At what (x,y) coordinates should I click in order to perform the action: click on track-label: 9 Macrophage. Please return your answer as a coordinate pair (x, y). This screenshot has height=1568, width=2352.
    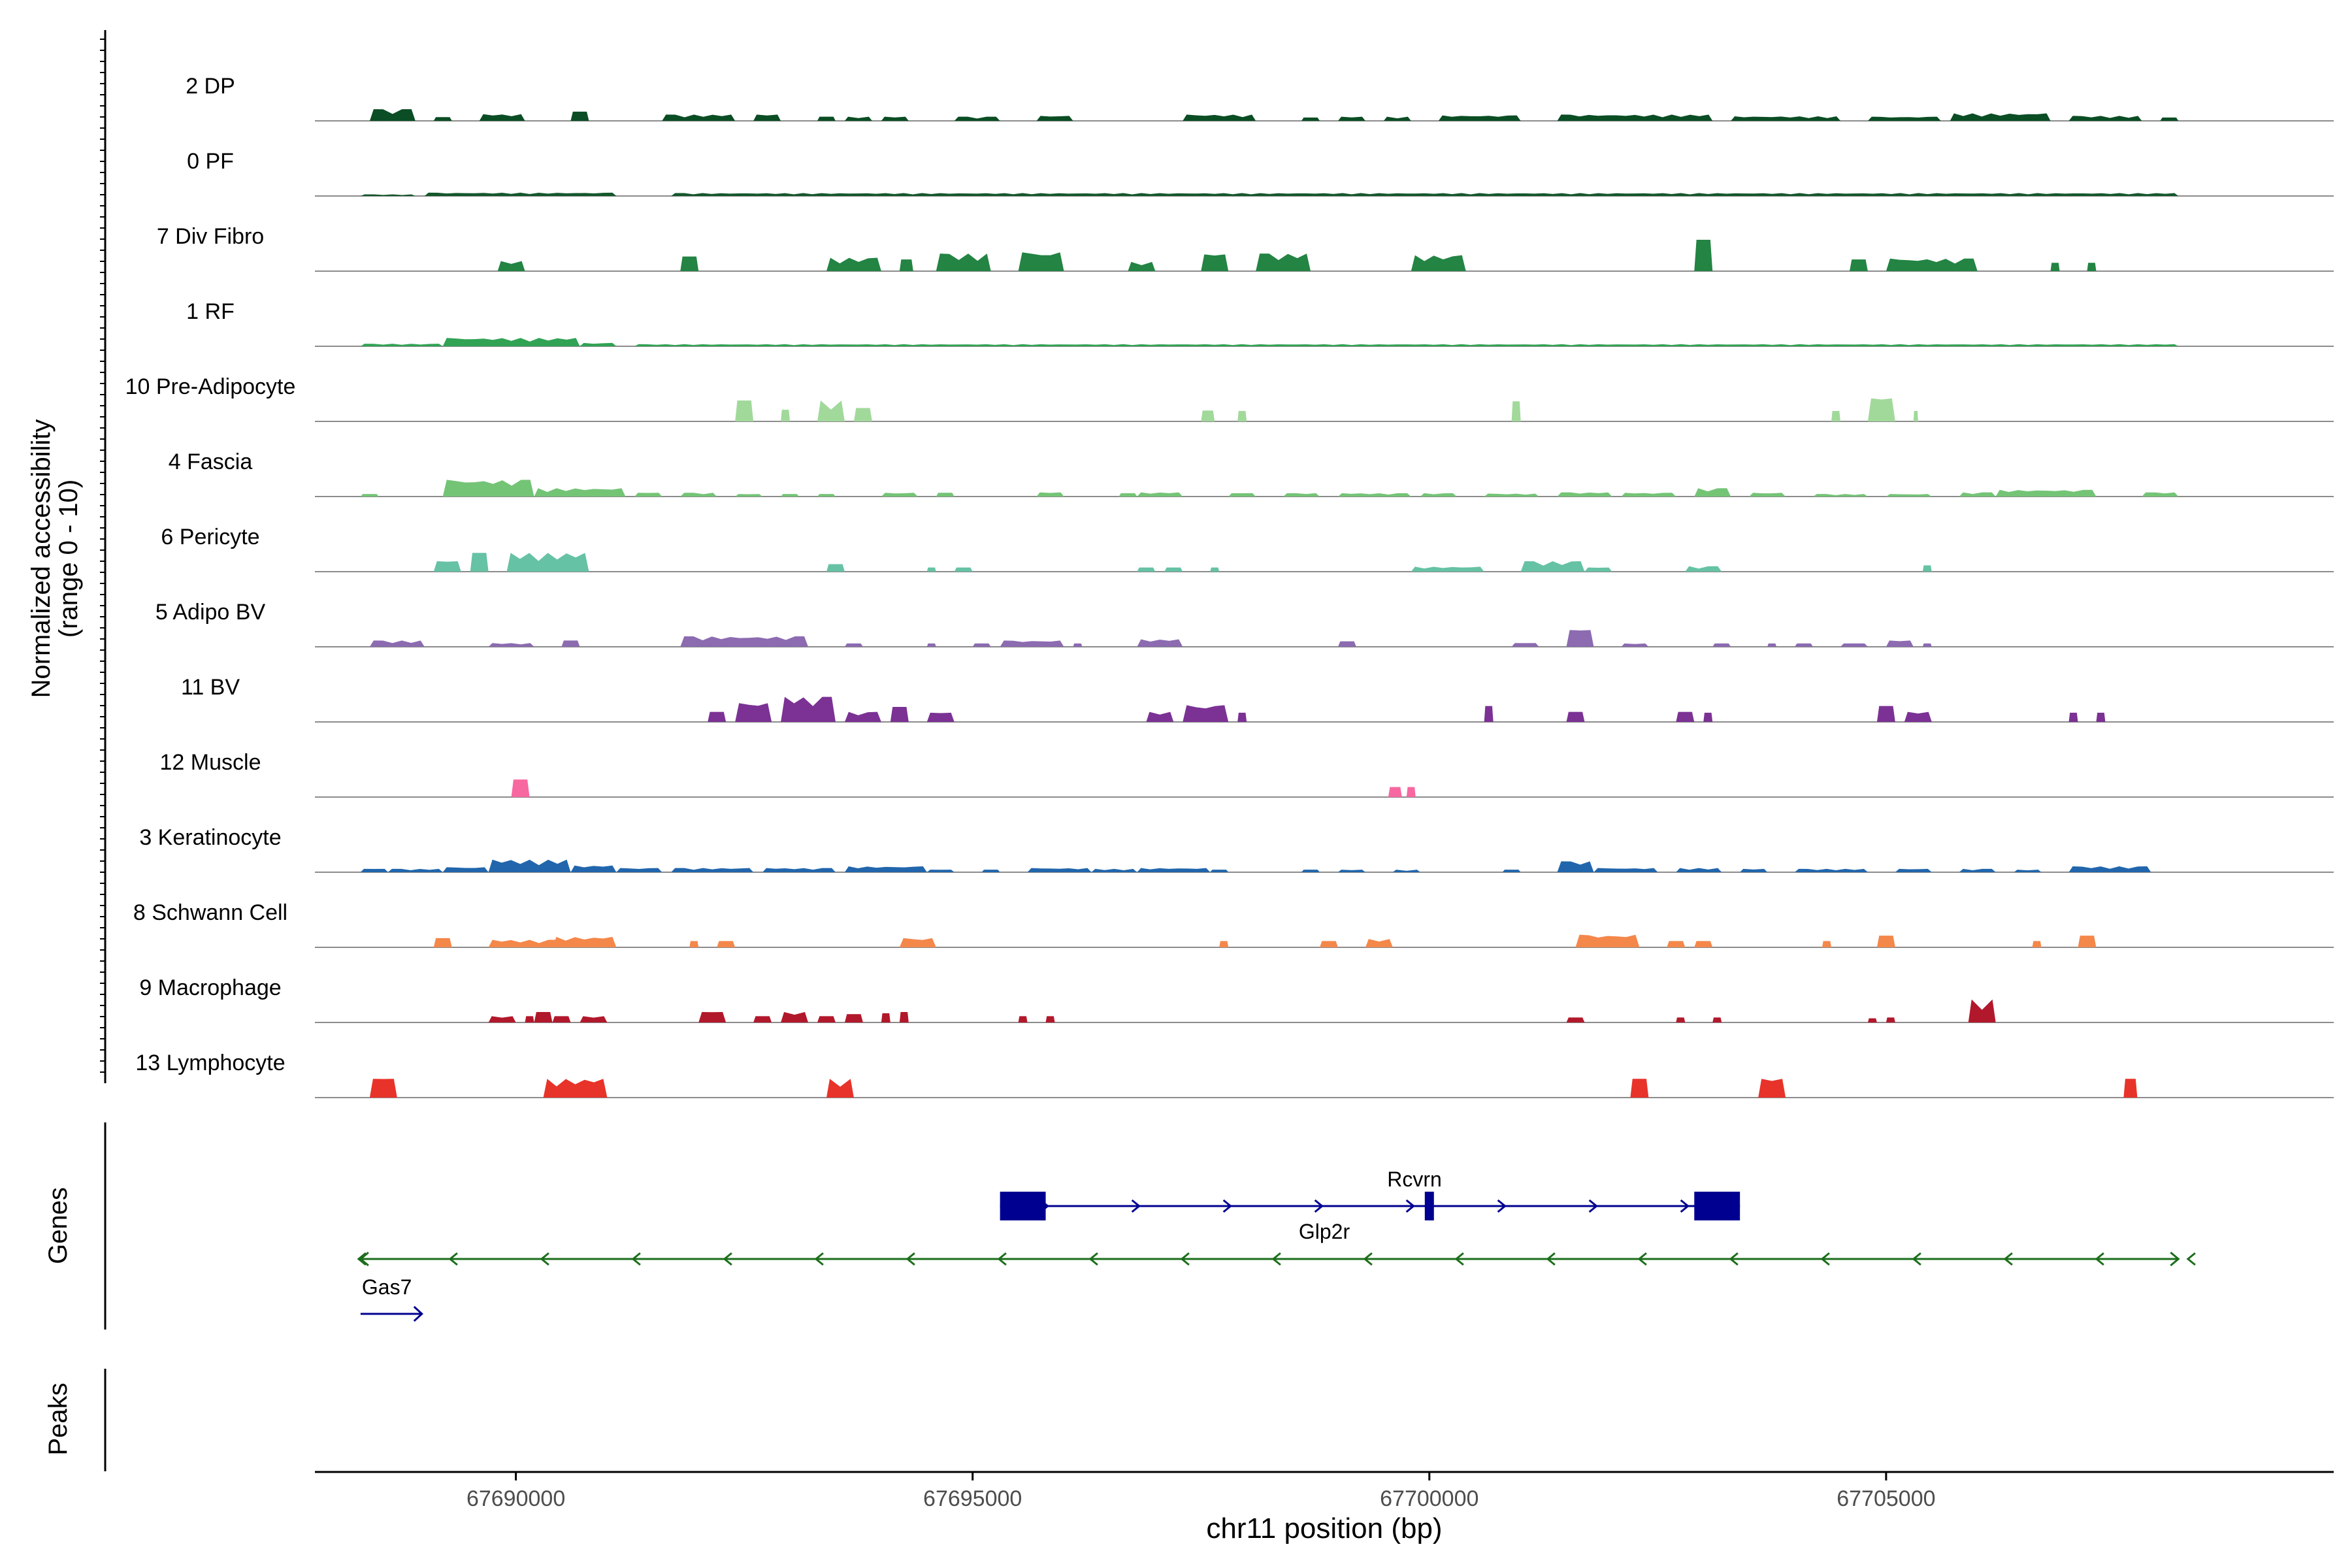
    Looking at the image, I should click on (210, 987).